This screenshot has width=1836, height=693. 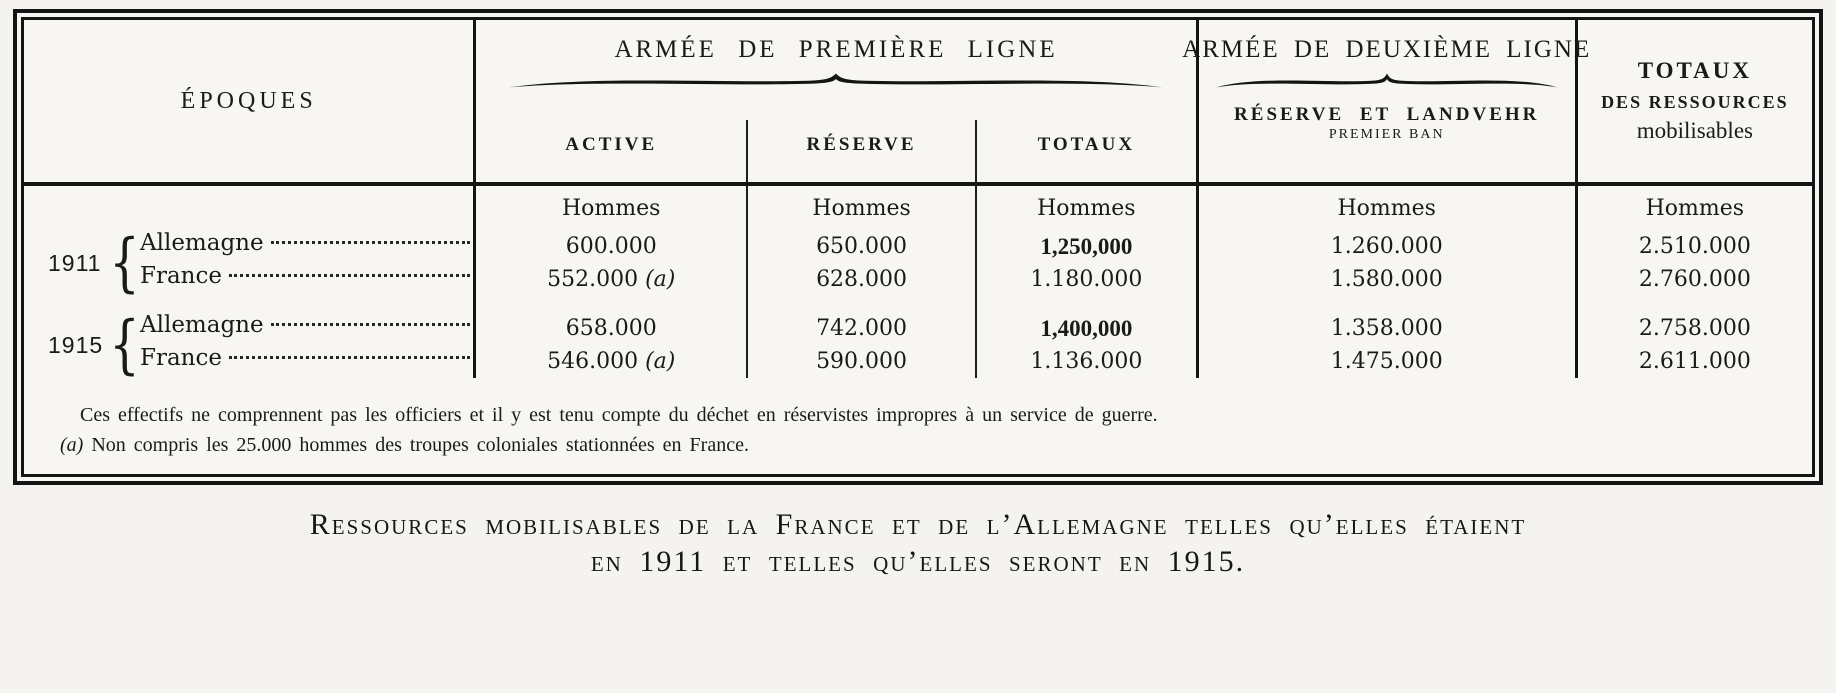 What do you see at coordinates (1386, 361) in the screenshot?
I see `cell-deuxieme-1915-france: 1.475.000` at bounding box center [1386, 361].